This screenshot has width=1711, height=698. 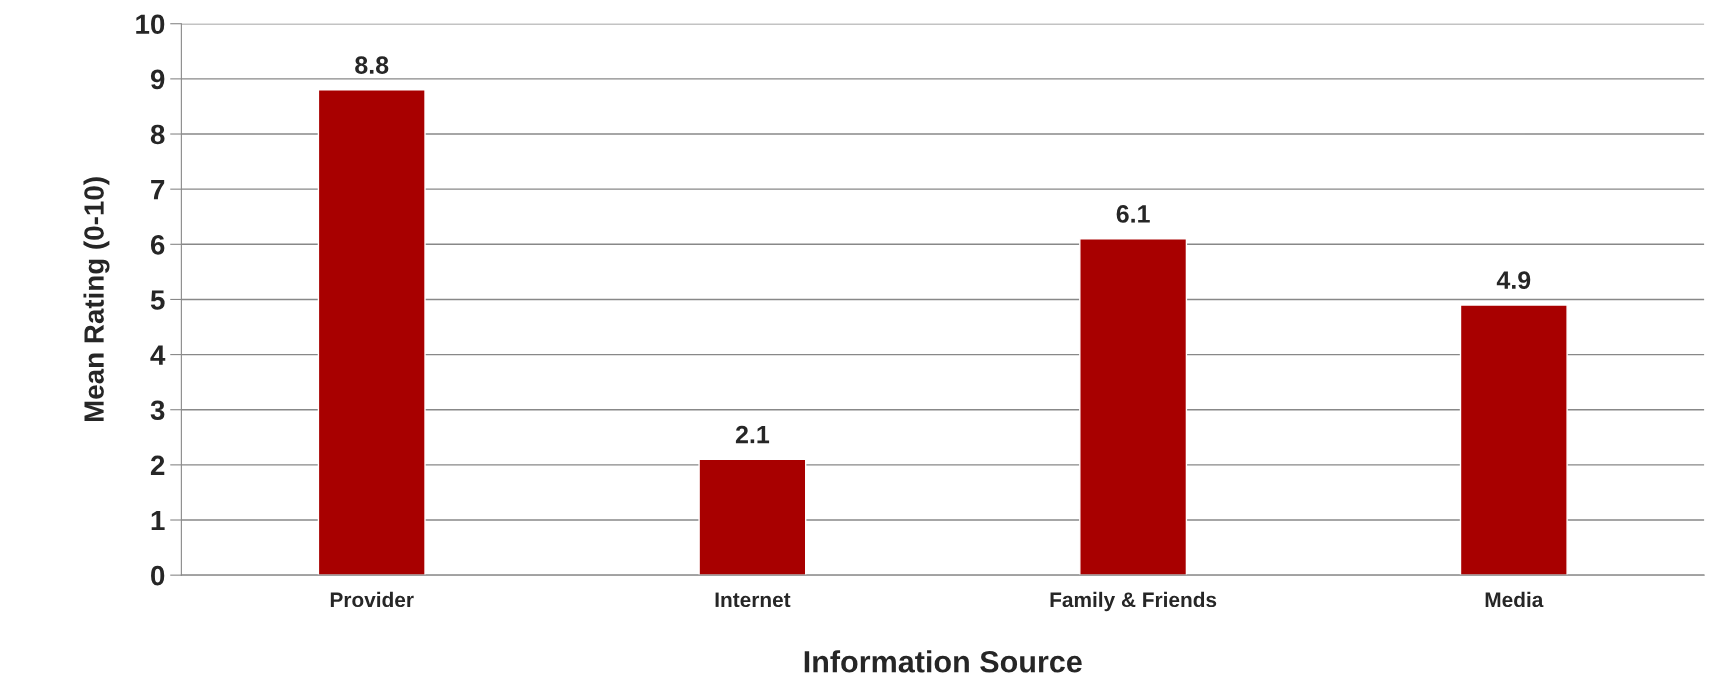 I want to click on x-tick-label: Media, so click(x=1514, y=599).